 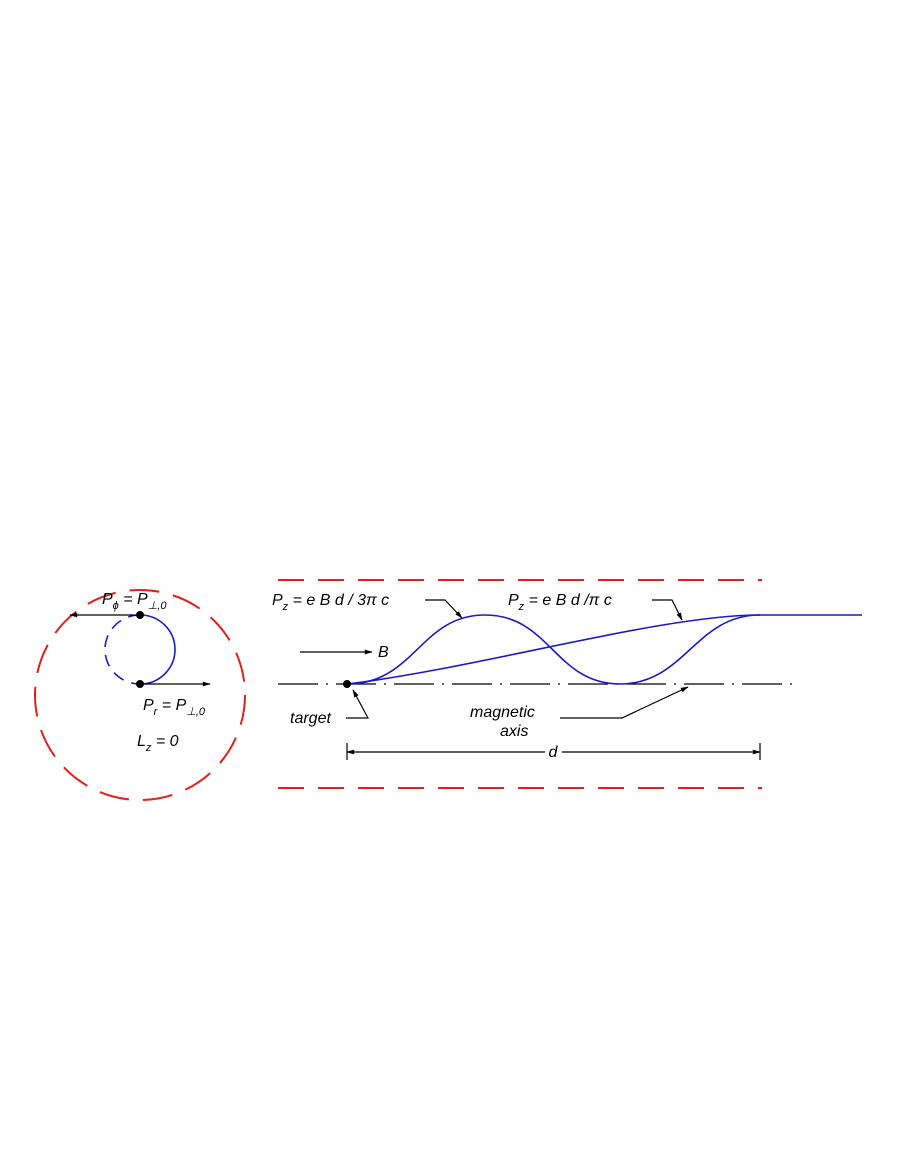 I want to click on label: d, so click(x=554, y=752).